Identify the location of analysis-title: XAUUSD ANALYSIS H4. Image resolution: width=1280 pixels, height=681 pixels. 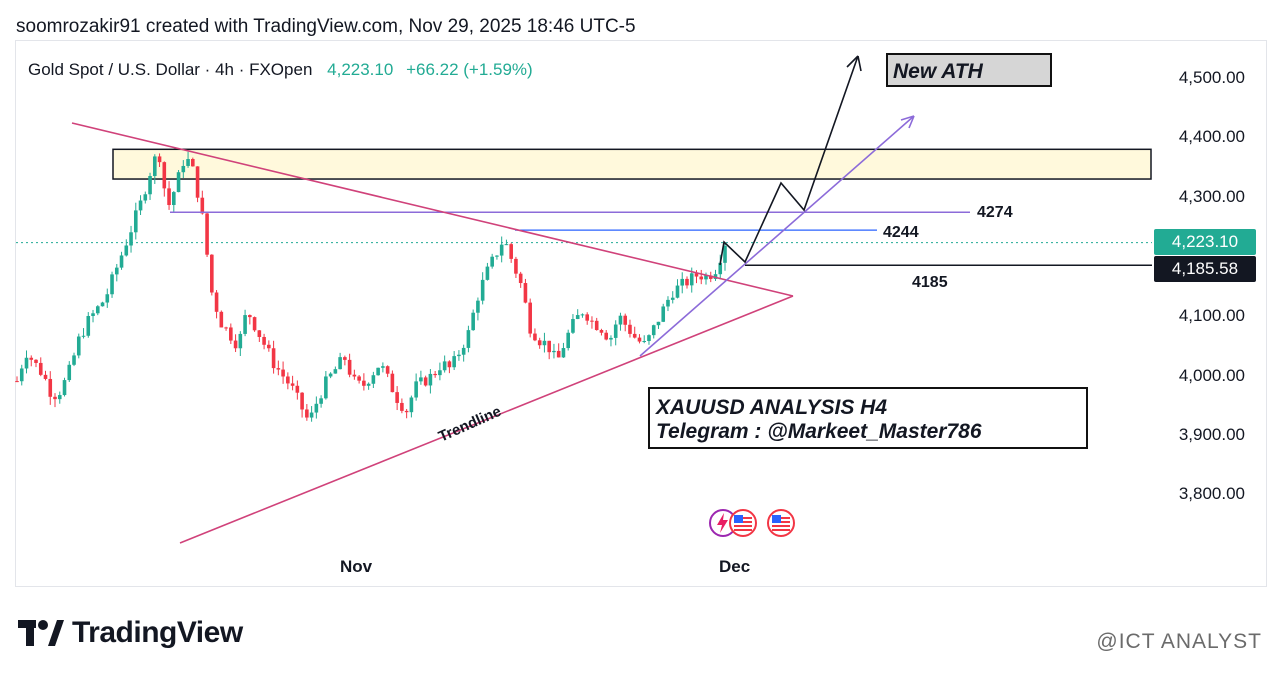
(772, 407).